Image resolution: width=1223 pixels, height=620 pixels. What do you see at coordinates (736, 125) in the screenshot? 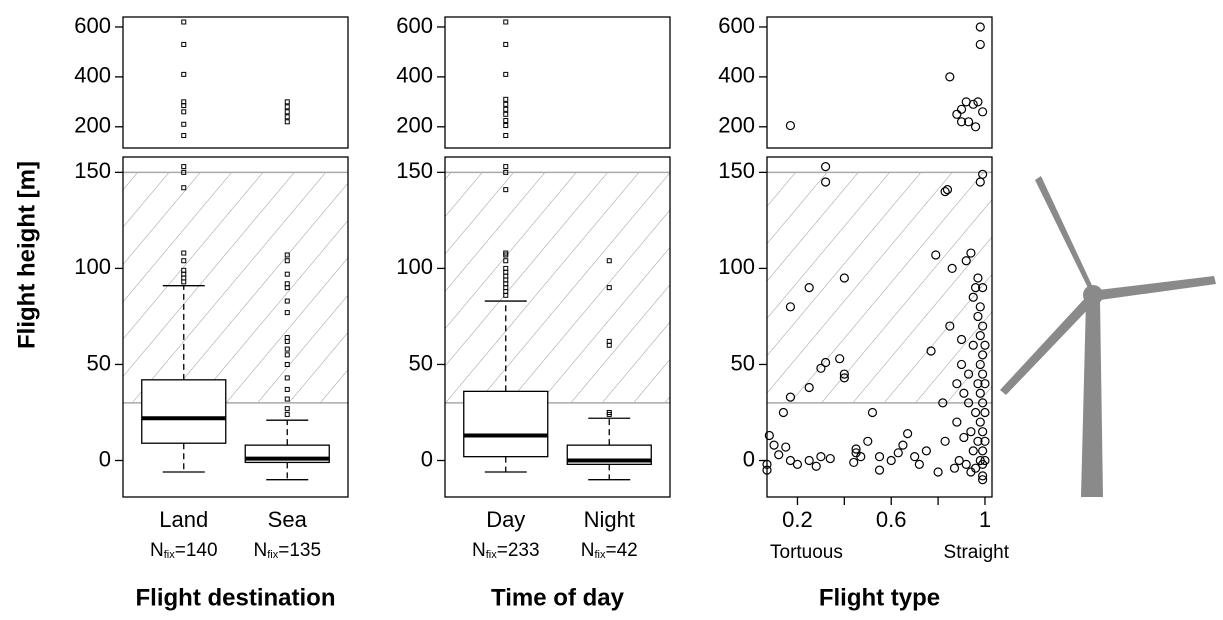
I see `y-tick-label: 200` at bounding box center [736, 125].